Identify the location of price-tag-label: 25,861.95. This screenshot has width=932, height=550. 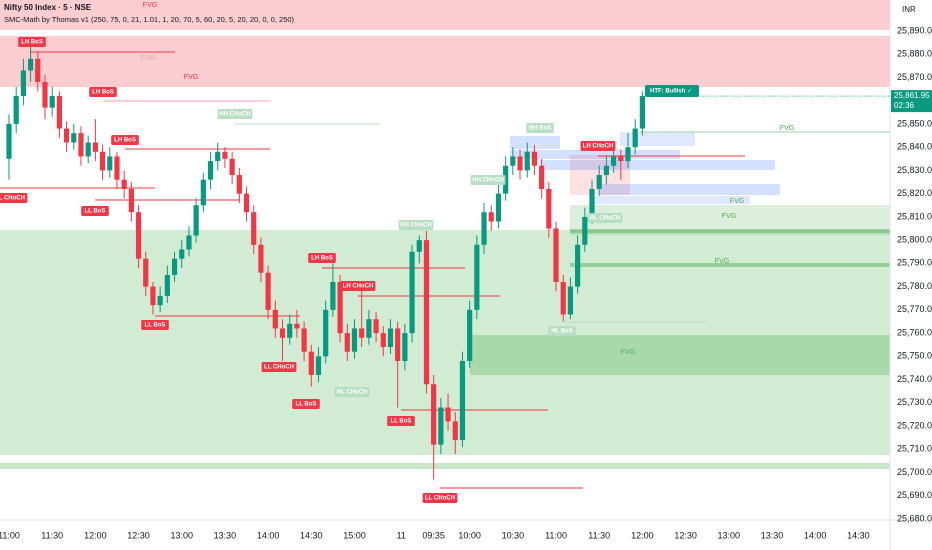
(912, 95).